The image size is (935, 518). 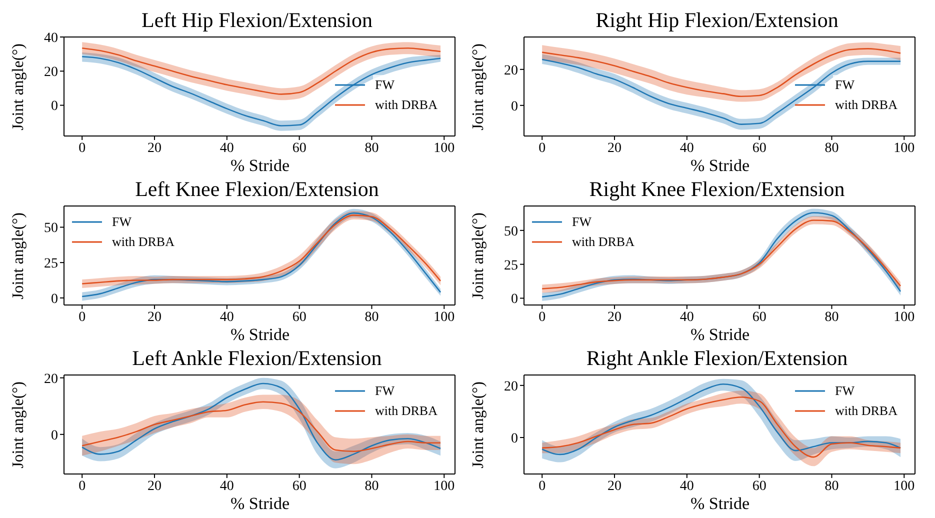 What do you see at coordinates (51, 38) in the screenshot?
I see `y-tick-label: 40` at bounding box center [51, 38].